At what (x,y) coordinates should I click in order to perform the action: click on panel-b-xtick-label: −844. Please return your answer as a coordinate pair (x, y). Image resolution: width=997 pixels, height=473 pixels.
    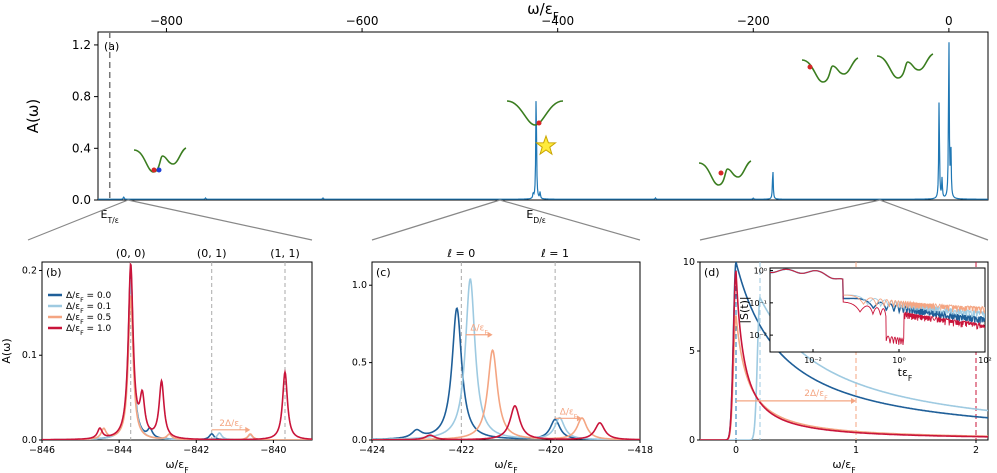
    Looking at the image, I should click on (119, 450).